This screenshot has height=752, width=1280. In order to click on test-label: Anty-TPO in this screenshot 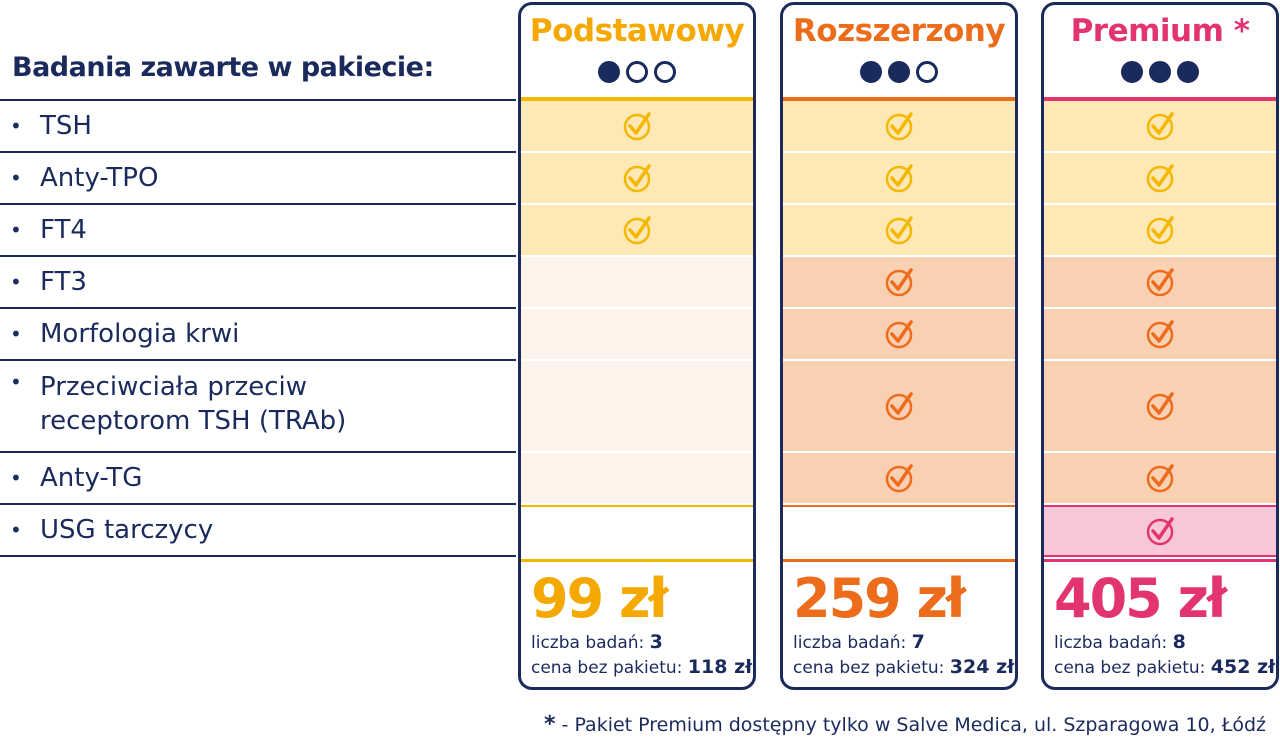, I will do `click(99, 178)`.